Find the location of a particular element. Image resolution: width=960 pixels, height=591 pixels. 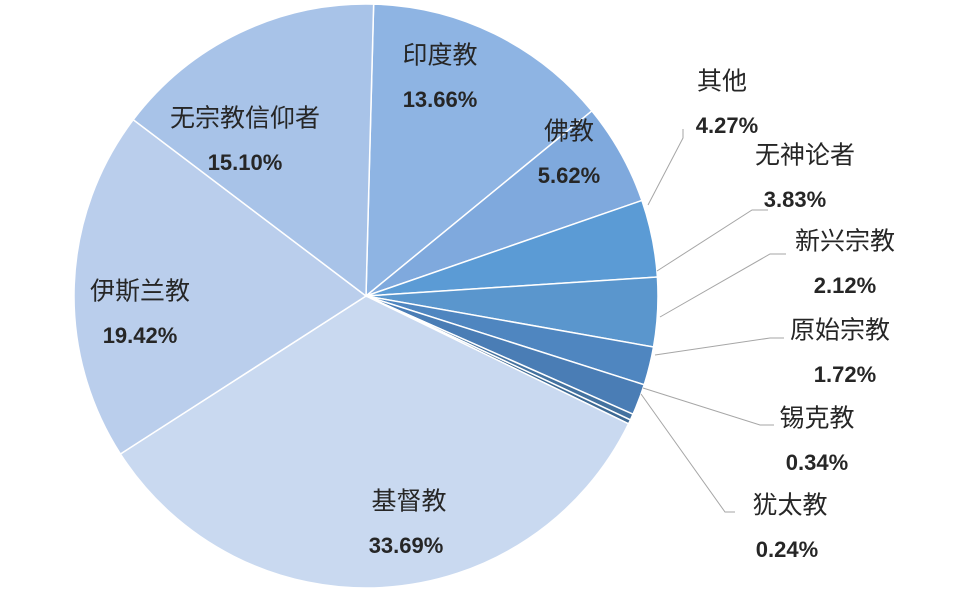

slice-percent-7: 0.24% is located at coordinates (787, 549).